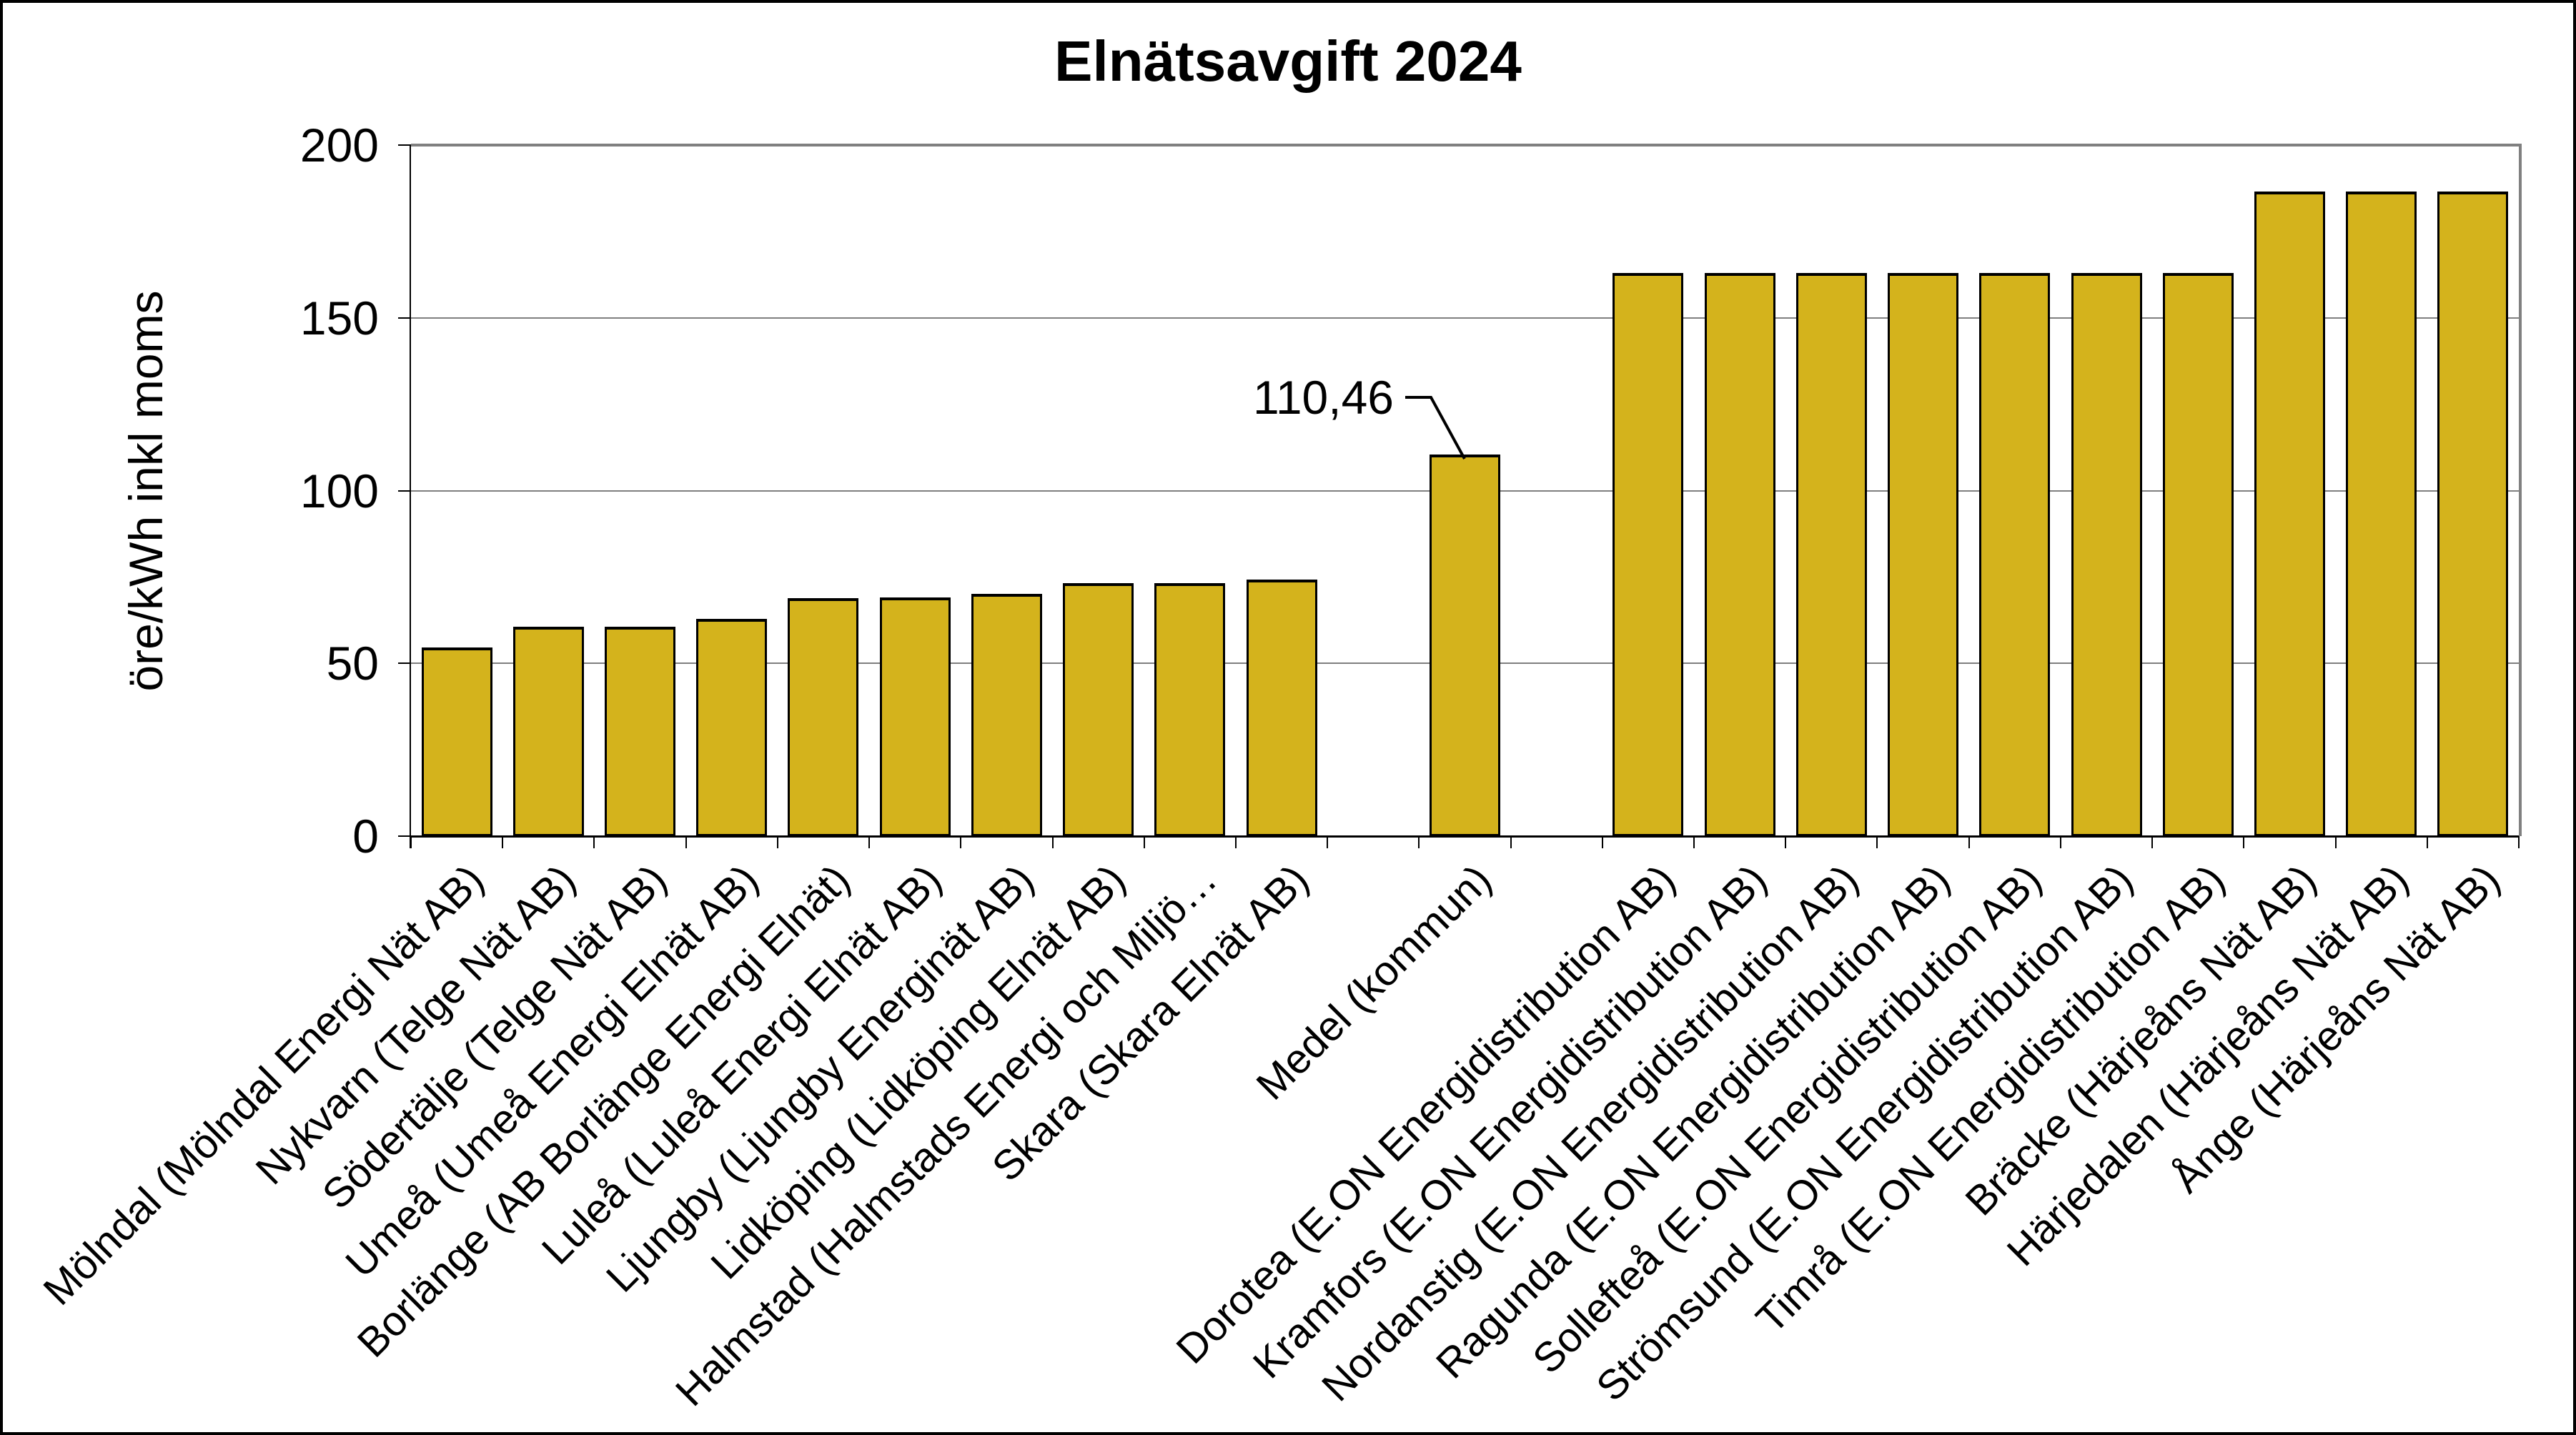 The width and height of the screenshot is (2576, 1435). What do you see at coordinates (339, 318) in the screenshot?
I see `y-tick-label-150: 150` at bounding box center [339, 318].